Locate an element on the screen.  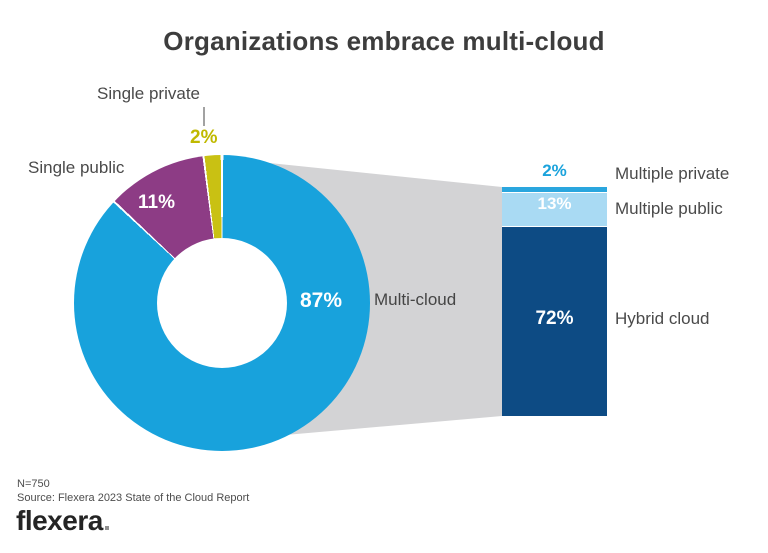
flexera-logo: flexera is located at coordinates (62, 521).